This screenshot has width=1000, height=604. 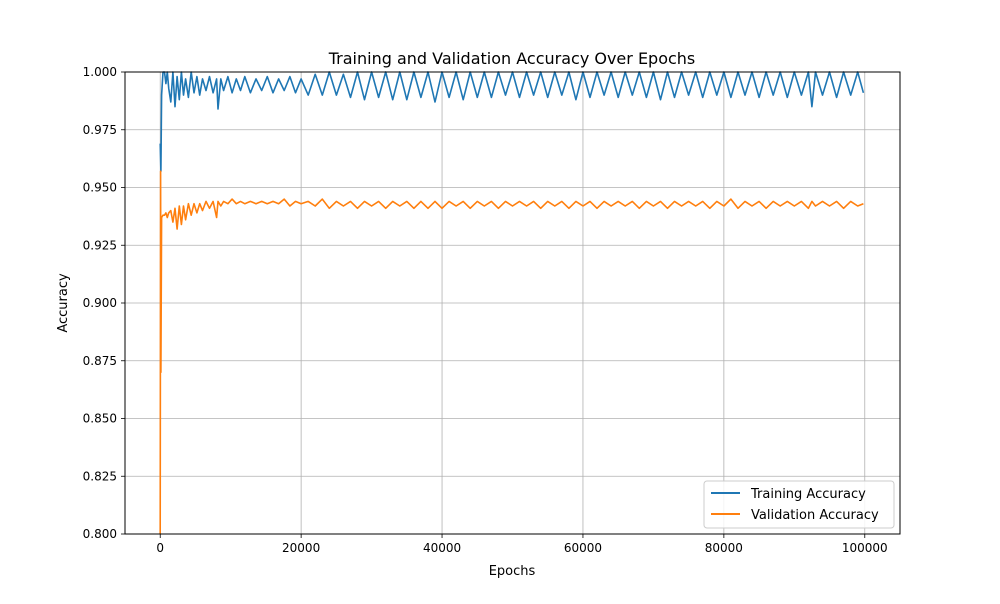 I want to click on x-tick-label: 20000, so click(x=301, y=548).